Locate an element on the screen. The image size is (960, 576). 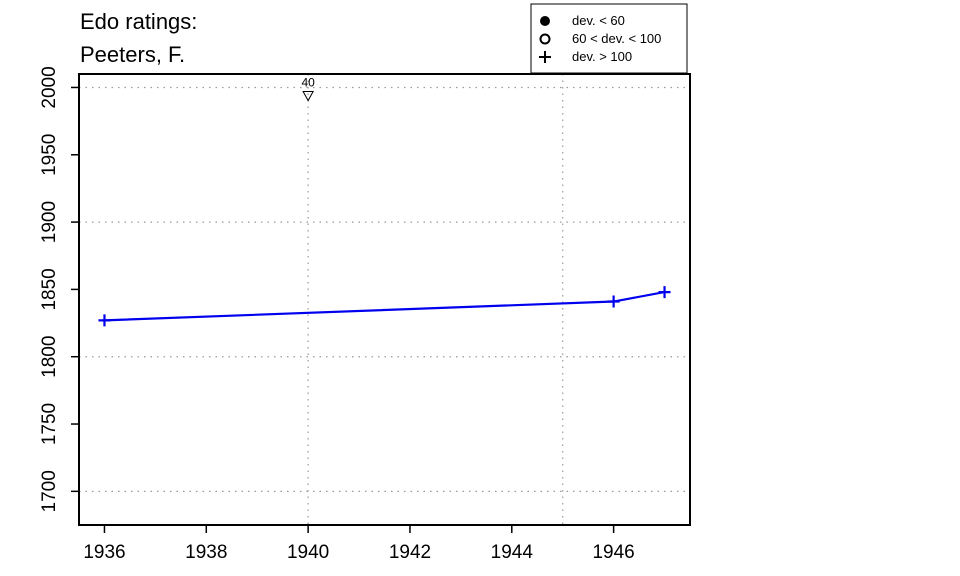
y-tick-label: 1800 is located at coordinates (49, 357).